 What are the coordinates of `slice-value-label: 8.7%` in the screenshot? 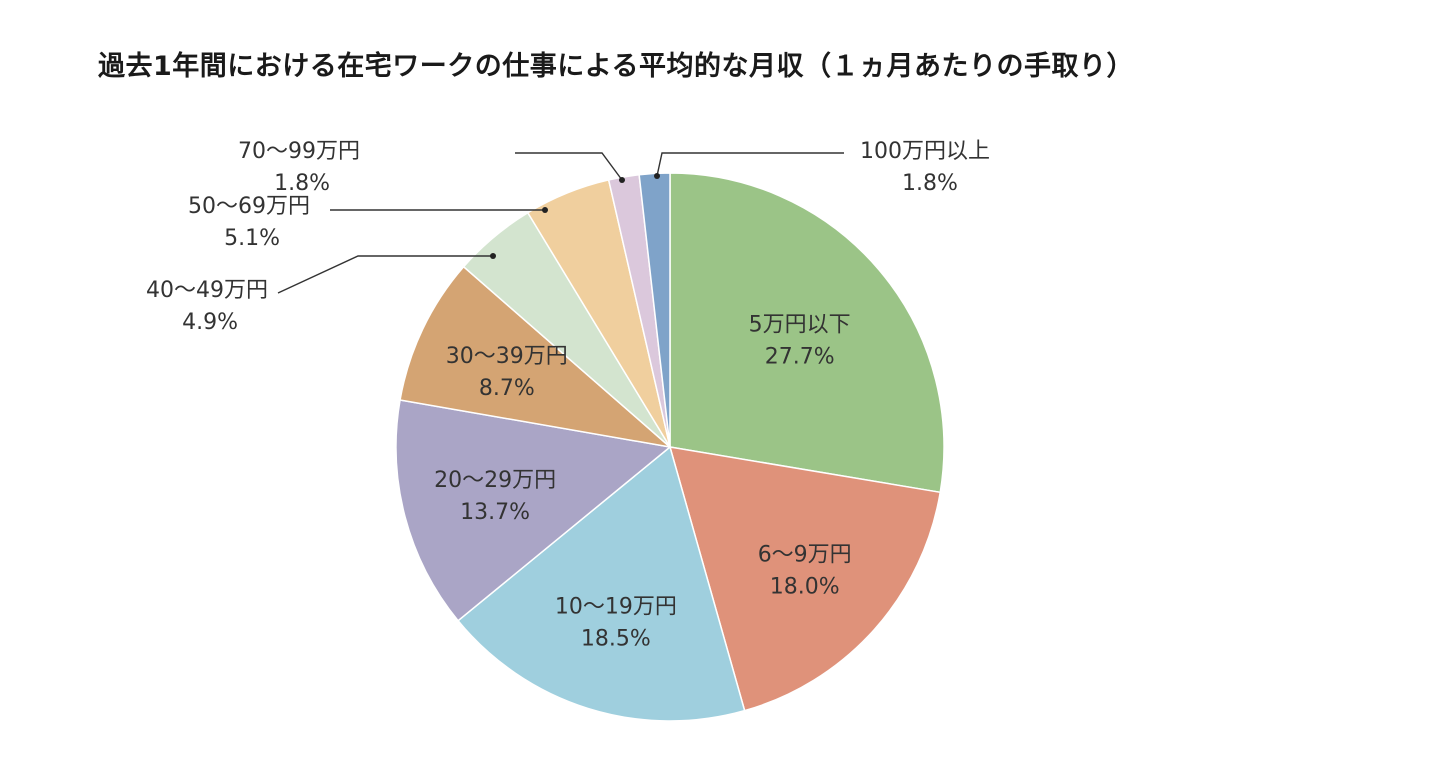 It's located at (507, 388).